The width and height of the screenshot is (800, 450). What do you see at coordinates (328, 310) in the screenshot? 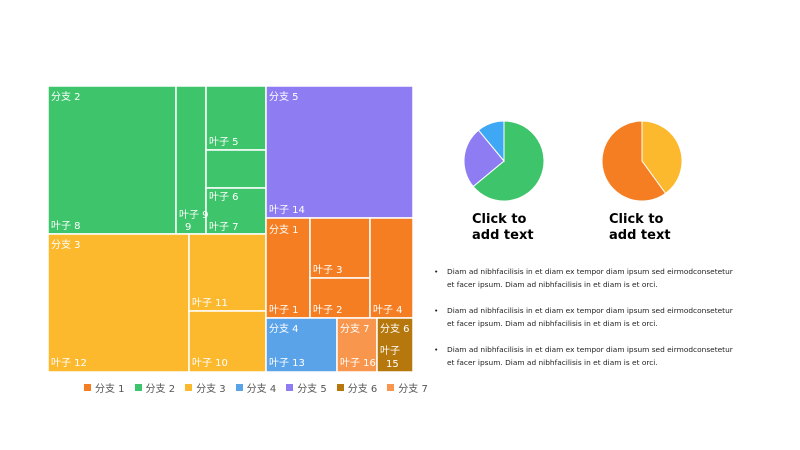
I see `treemap-label: 叶子 2` at bounding box center [328, 310].